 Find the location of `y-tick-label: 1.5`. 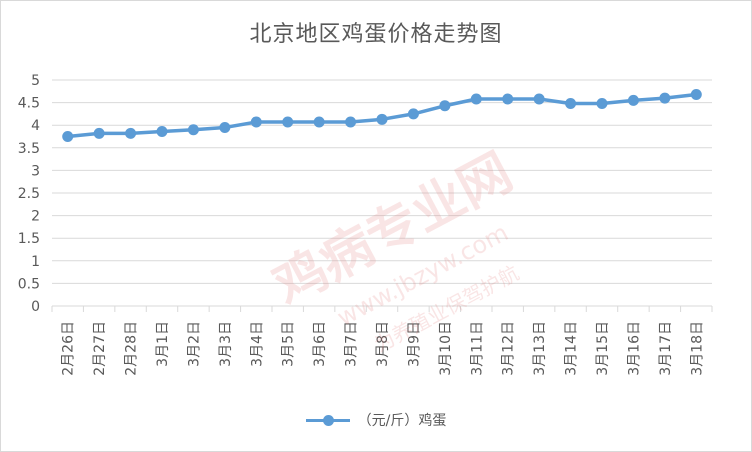

y-tick-label: 1.5 is located at coordinates (29, 239).